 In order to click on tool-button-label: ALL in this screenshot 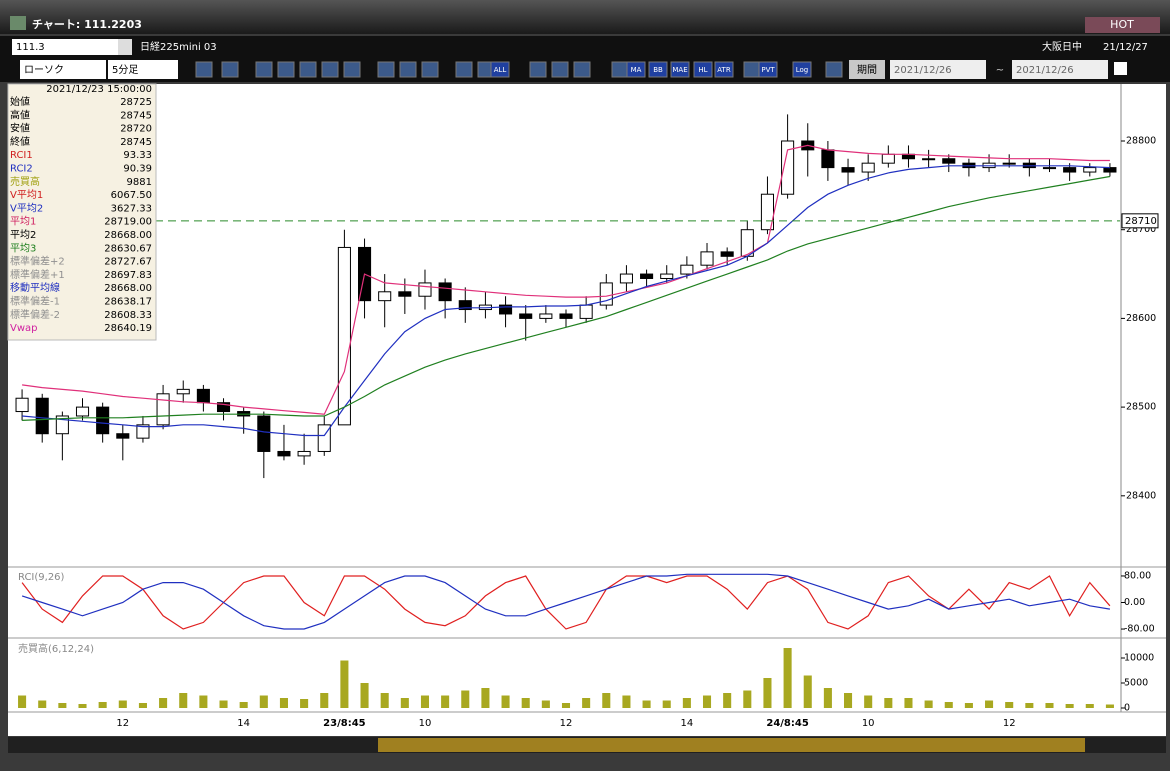, I will do `click(500, 70)`.